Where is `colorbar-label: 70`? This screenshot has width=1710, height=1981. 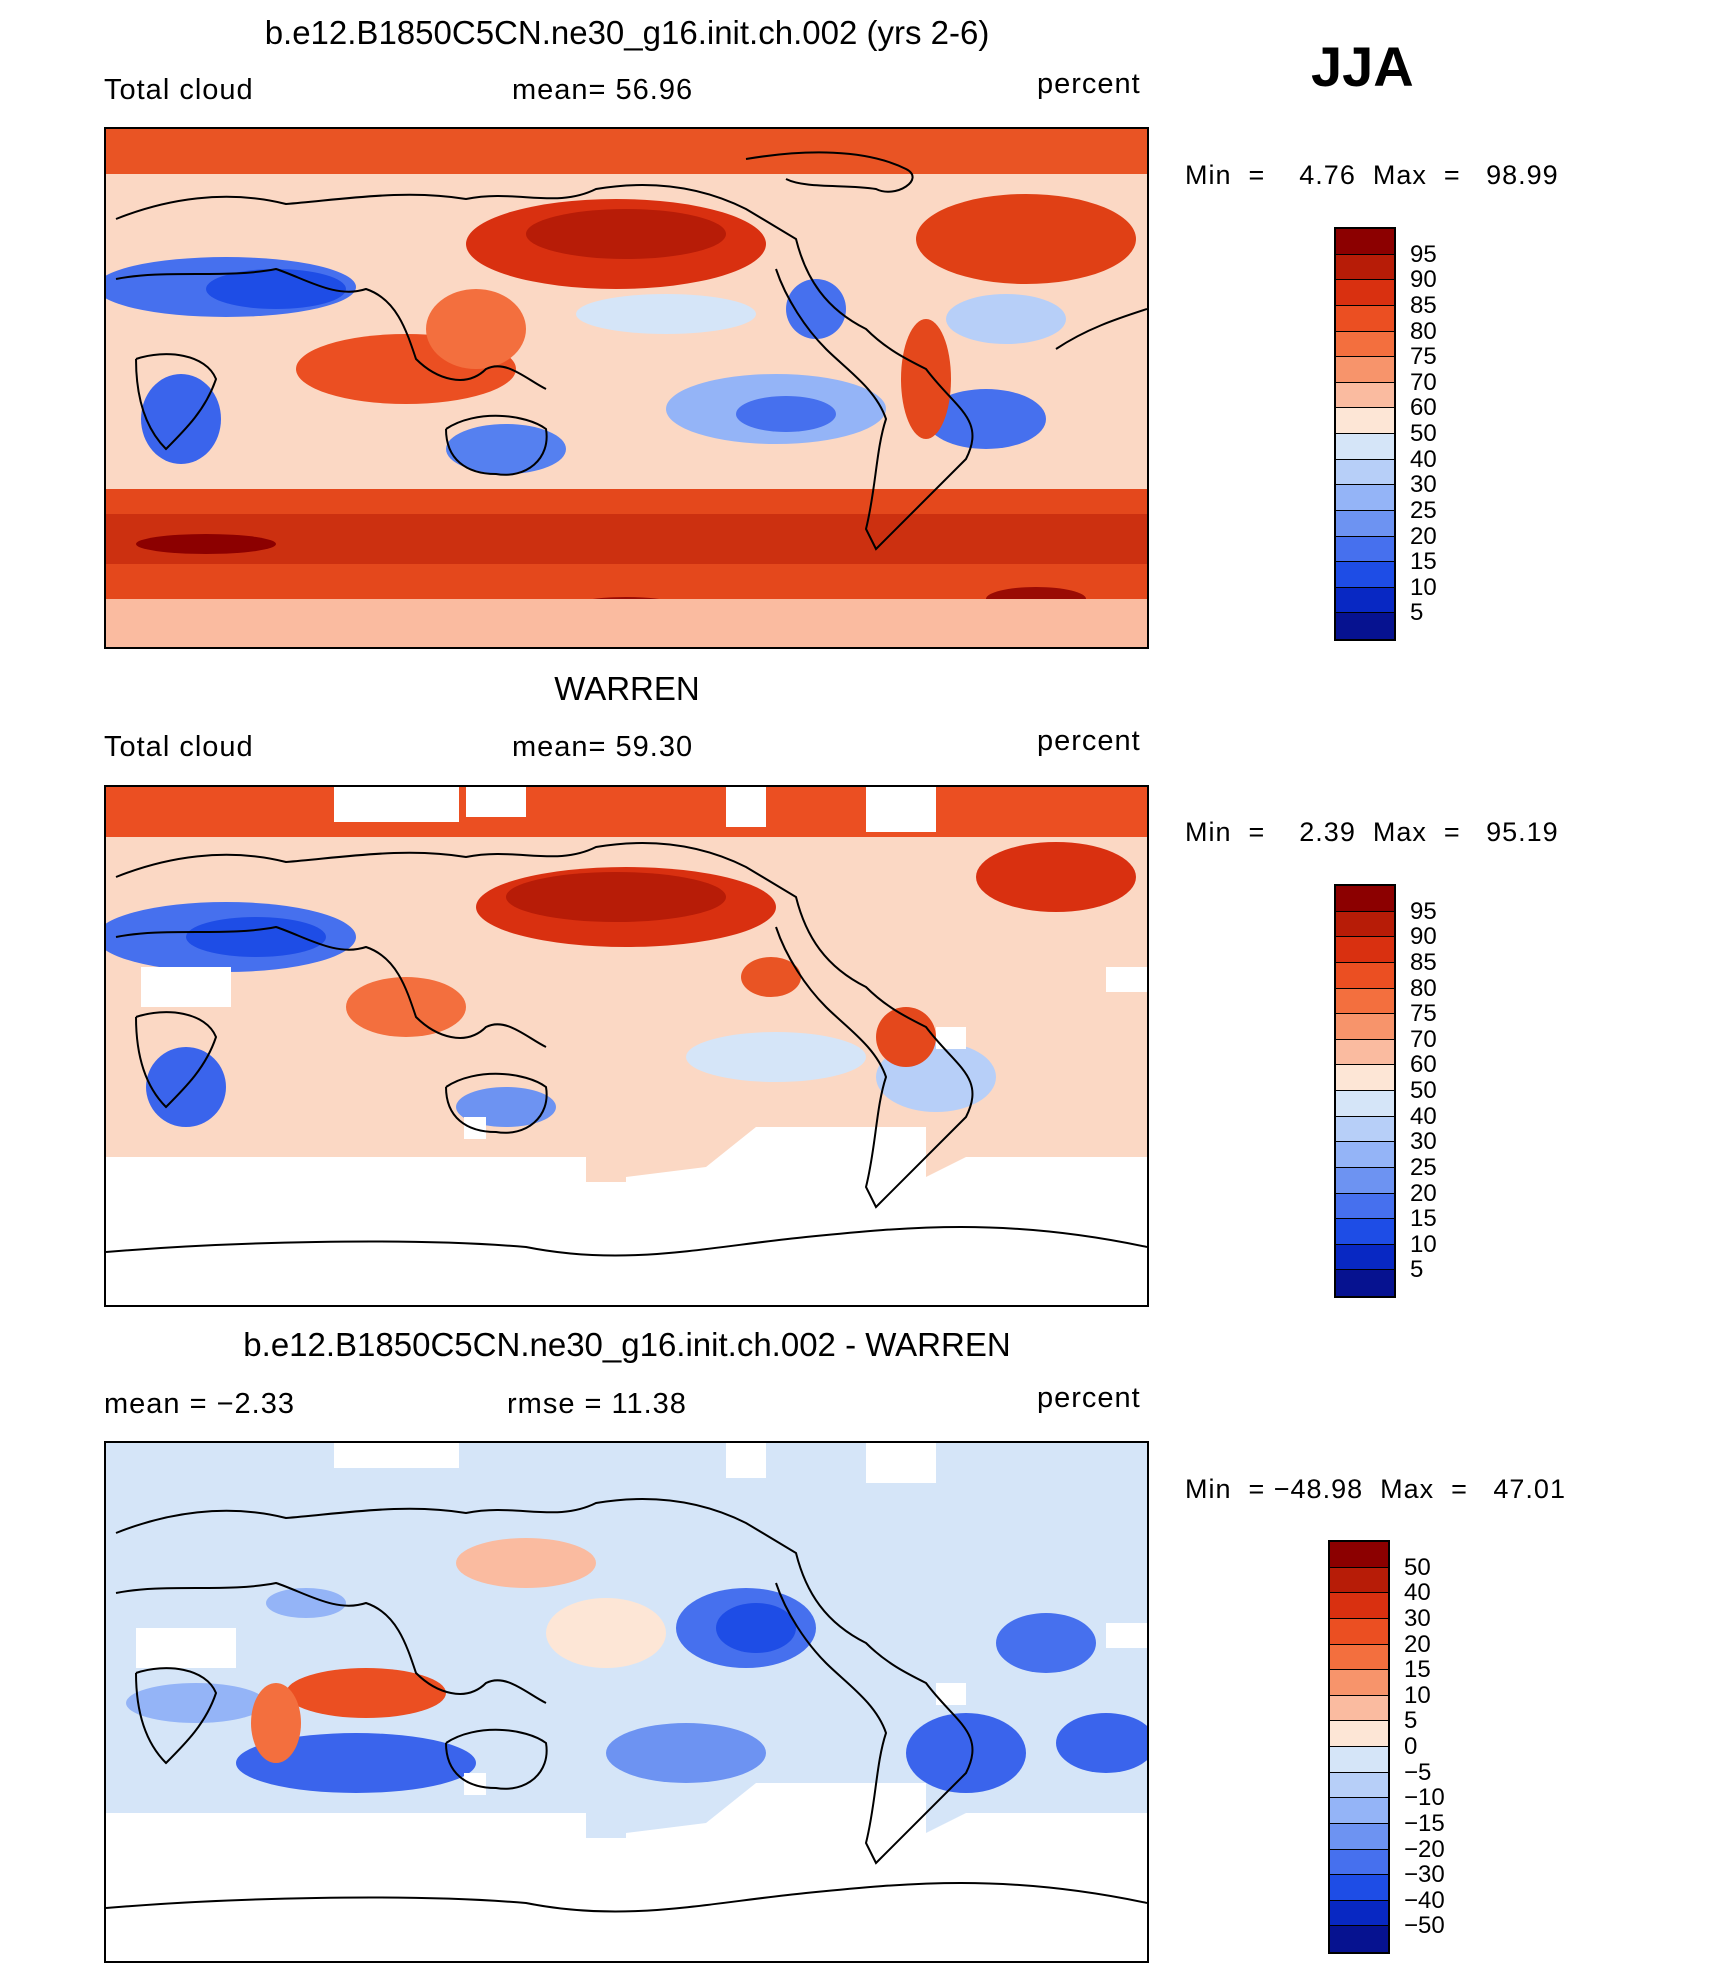 colorbar-label: 70 is located at coordinates (1423, 382).